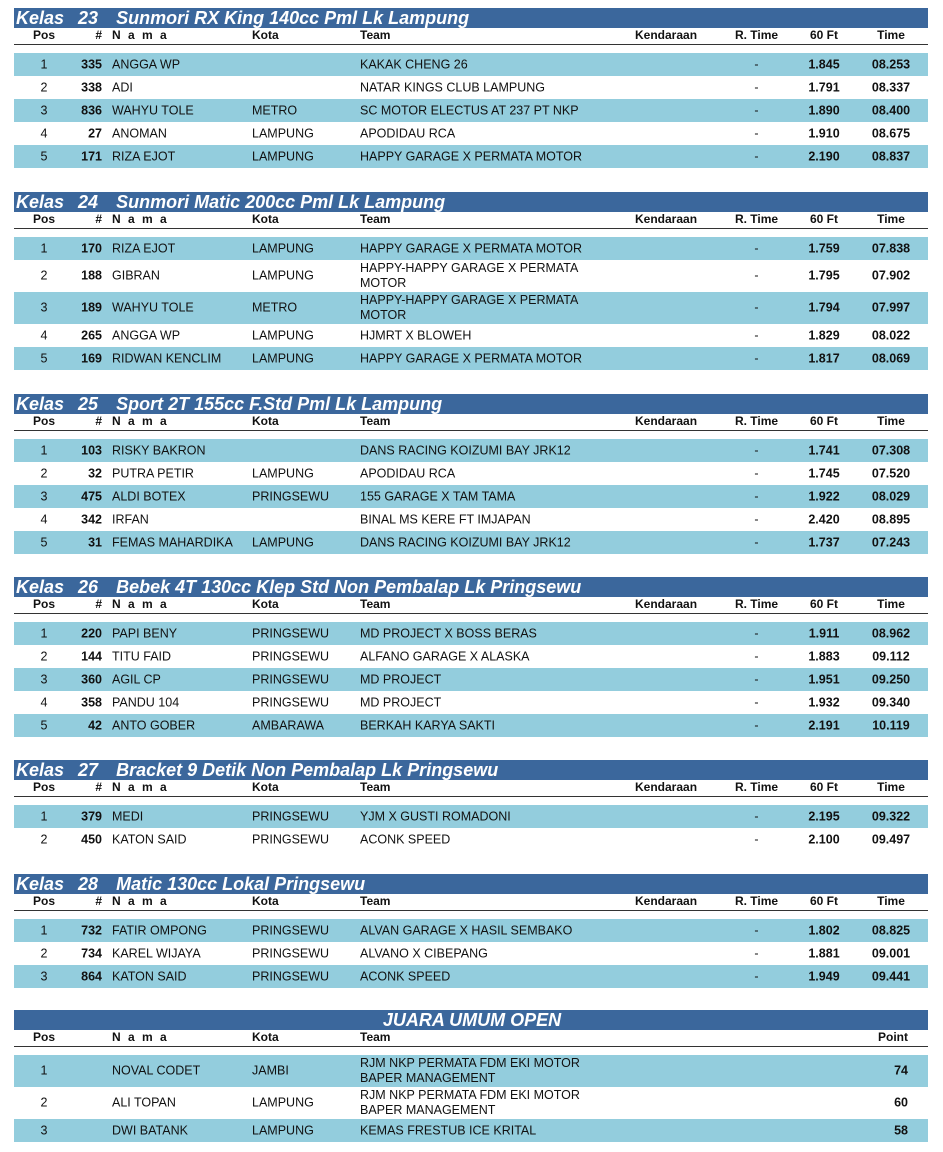  What do you see at coordinates (375, 901) in the screenshot?
I see `header-team: Team` at bounding box center [375, 901].